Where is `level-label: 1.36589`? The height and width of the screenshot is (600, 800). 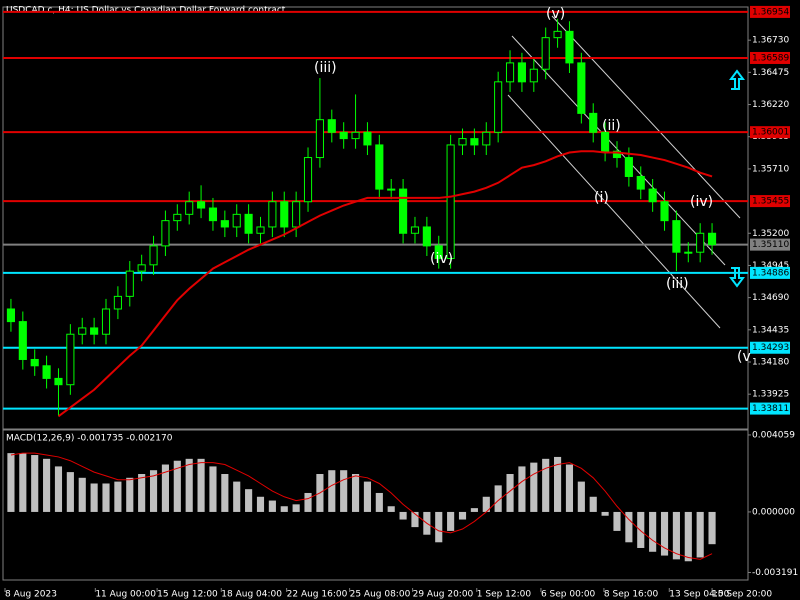
level-label: 1.36589 is located at coordinates (770, 58).